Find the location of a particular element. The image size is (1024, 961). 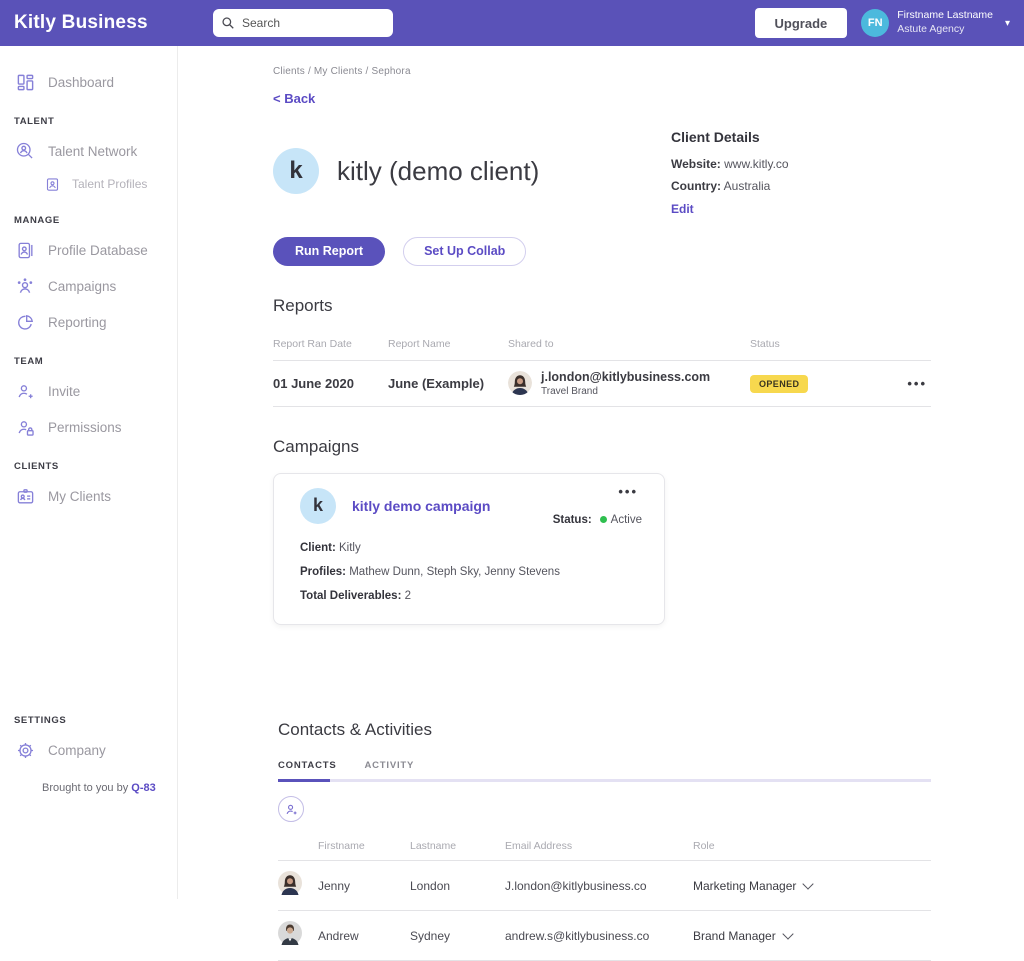

campaign-client: Client: Kitly is located at coordinates (472, 548).